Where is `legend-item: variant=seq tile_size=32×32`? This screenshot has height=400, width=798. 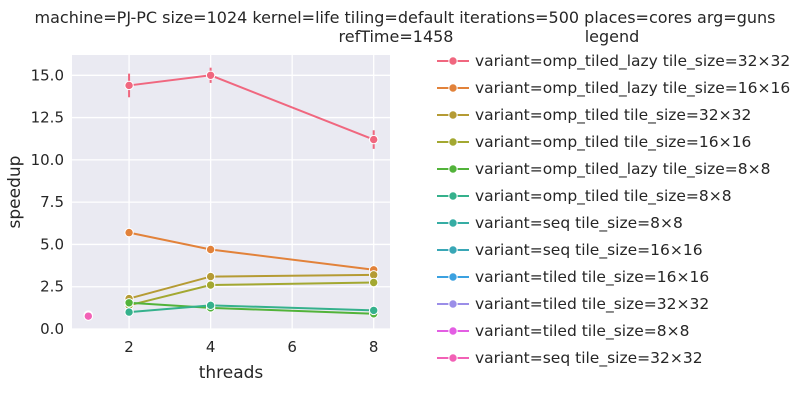
legend-item: variant=seq tile_size=32×32 is located at coordinates (570, 358).